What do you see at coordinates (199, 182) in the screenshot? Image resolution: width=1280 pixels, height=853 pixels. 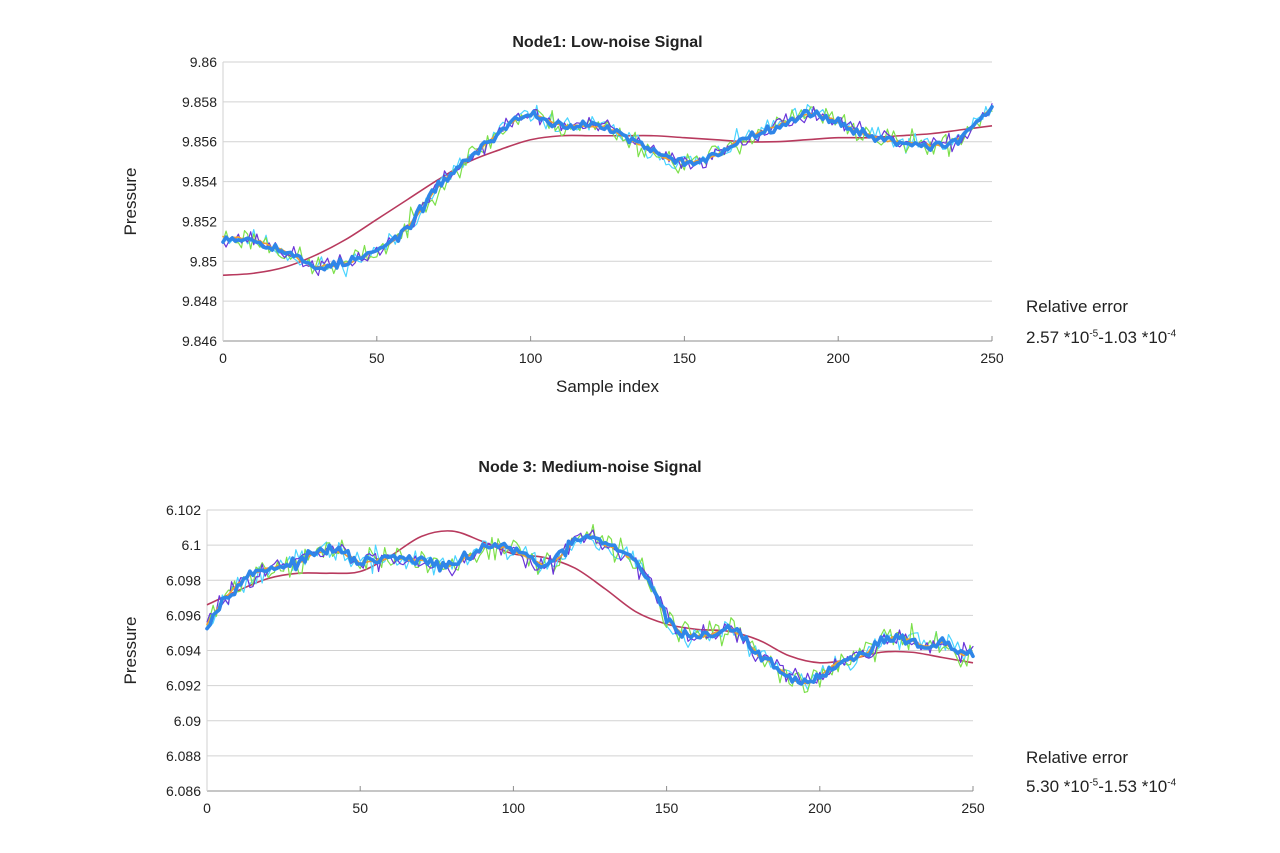 I see `y-tick-label: 9.854` at bounding box center [199, 182].